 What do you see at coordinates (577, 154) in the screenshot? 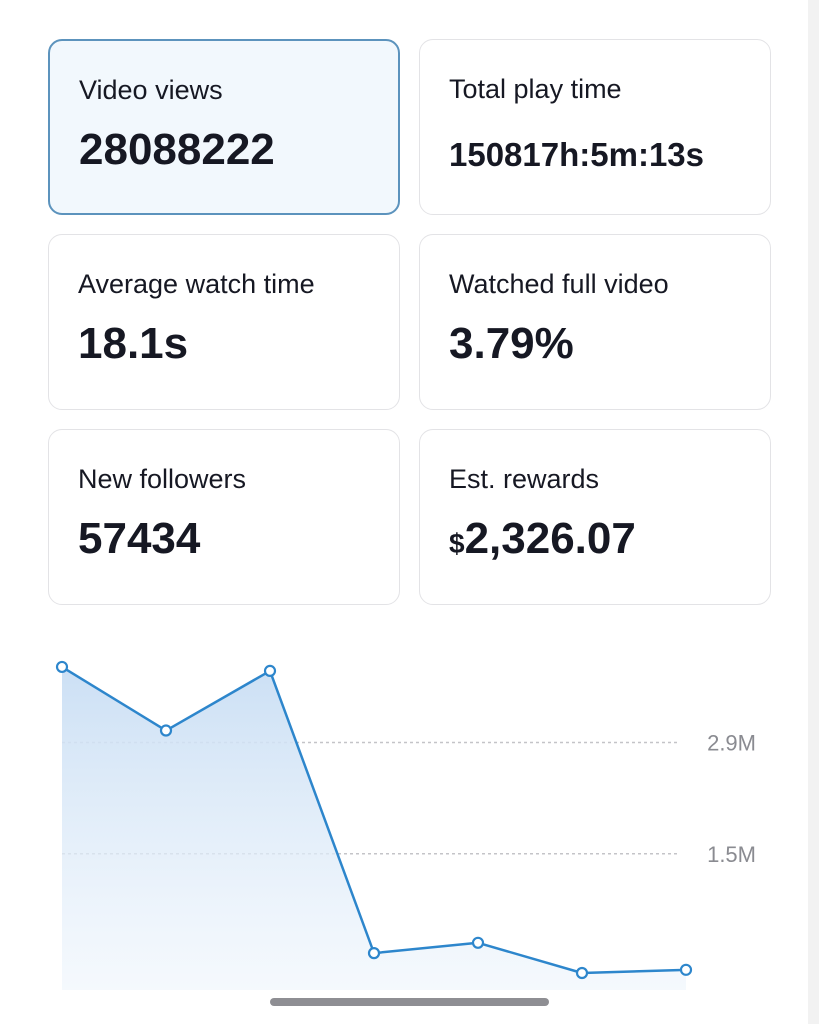
I see `metric-value: 150817h:5m:13s` at bounding box center [577, 154].